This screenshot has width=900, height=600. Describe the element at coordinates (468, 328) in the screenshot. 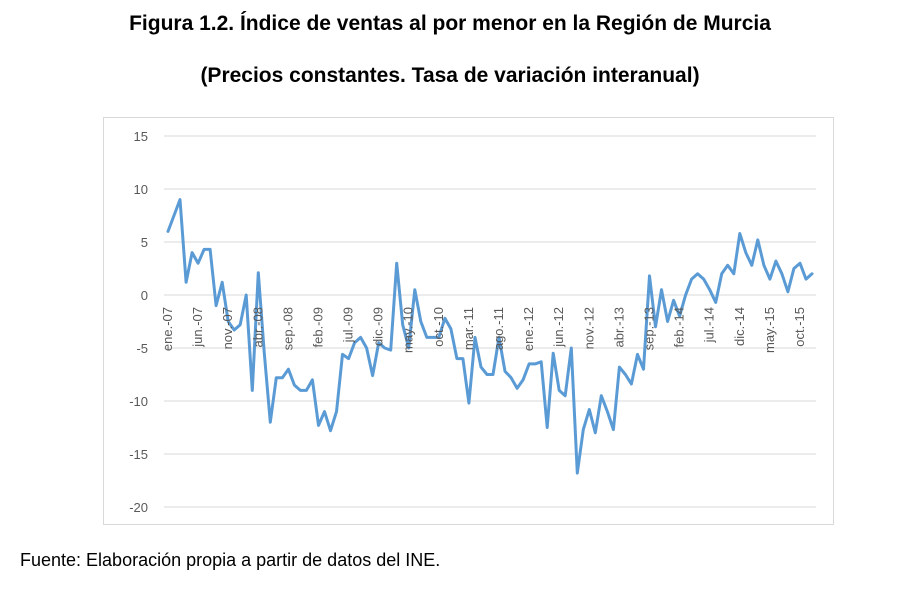

I see `x-tick-label: mar.-11` at that location.